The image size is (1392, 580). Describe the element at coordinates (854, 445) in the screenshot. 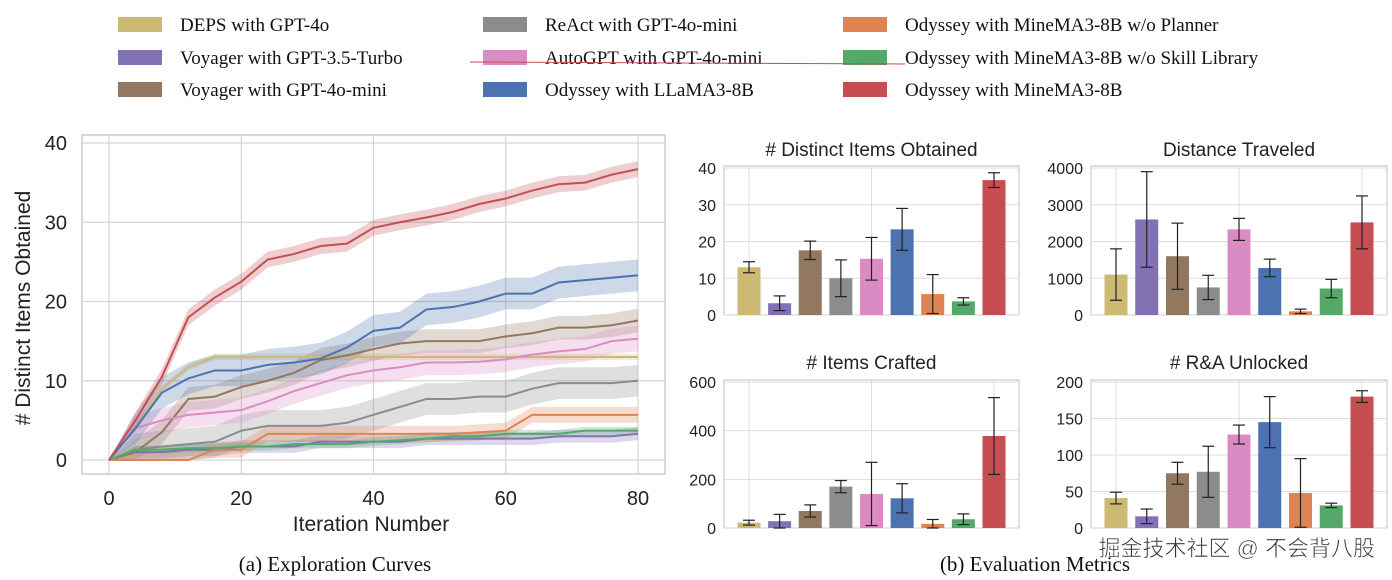

I see `bar-chart-panel: 0 200 400 600 # Items Crafted` at that location.